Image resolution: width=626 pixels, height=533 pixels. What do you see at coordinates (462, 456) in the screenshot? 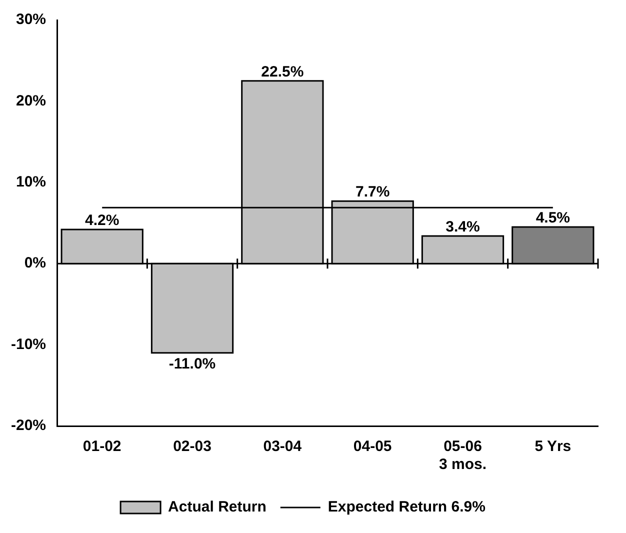
I see `x-tick-label: 05-06 3 mos.` at bounding box center [462, 456].